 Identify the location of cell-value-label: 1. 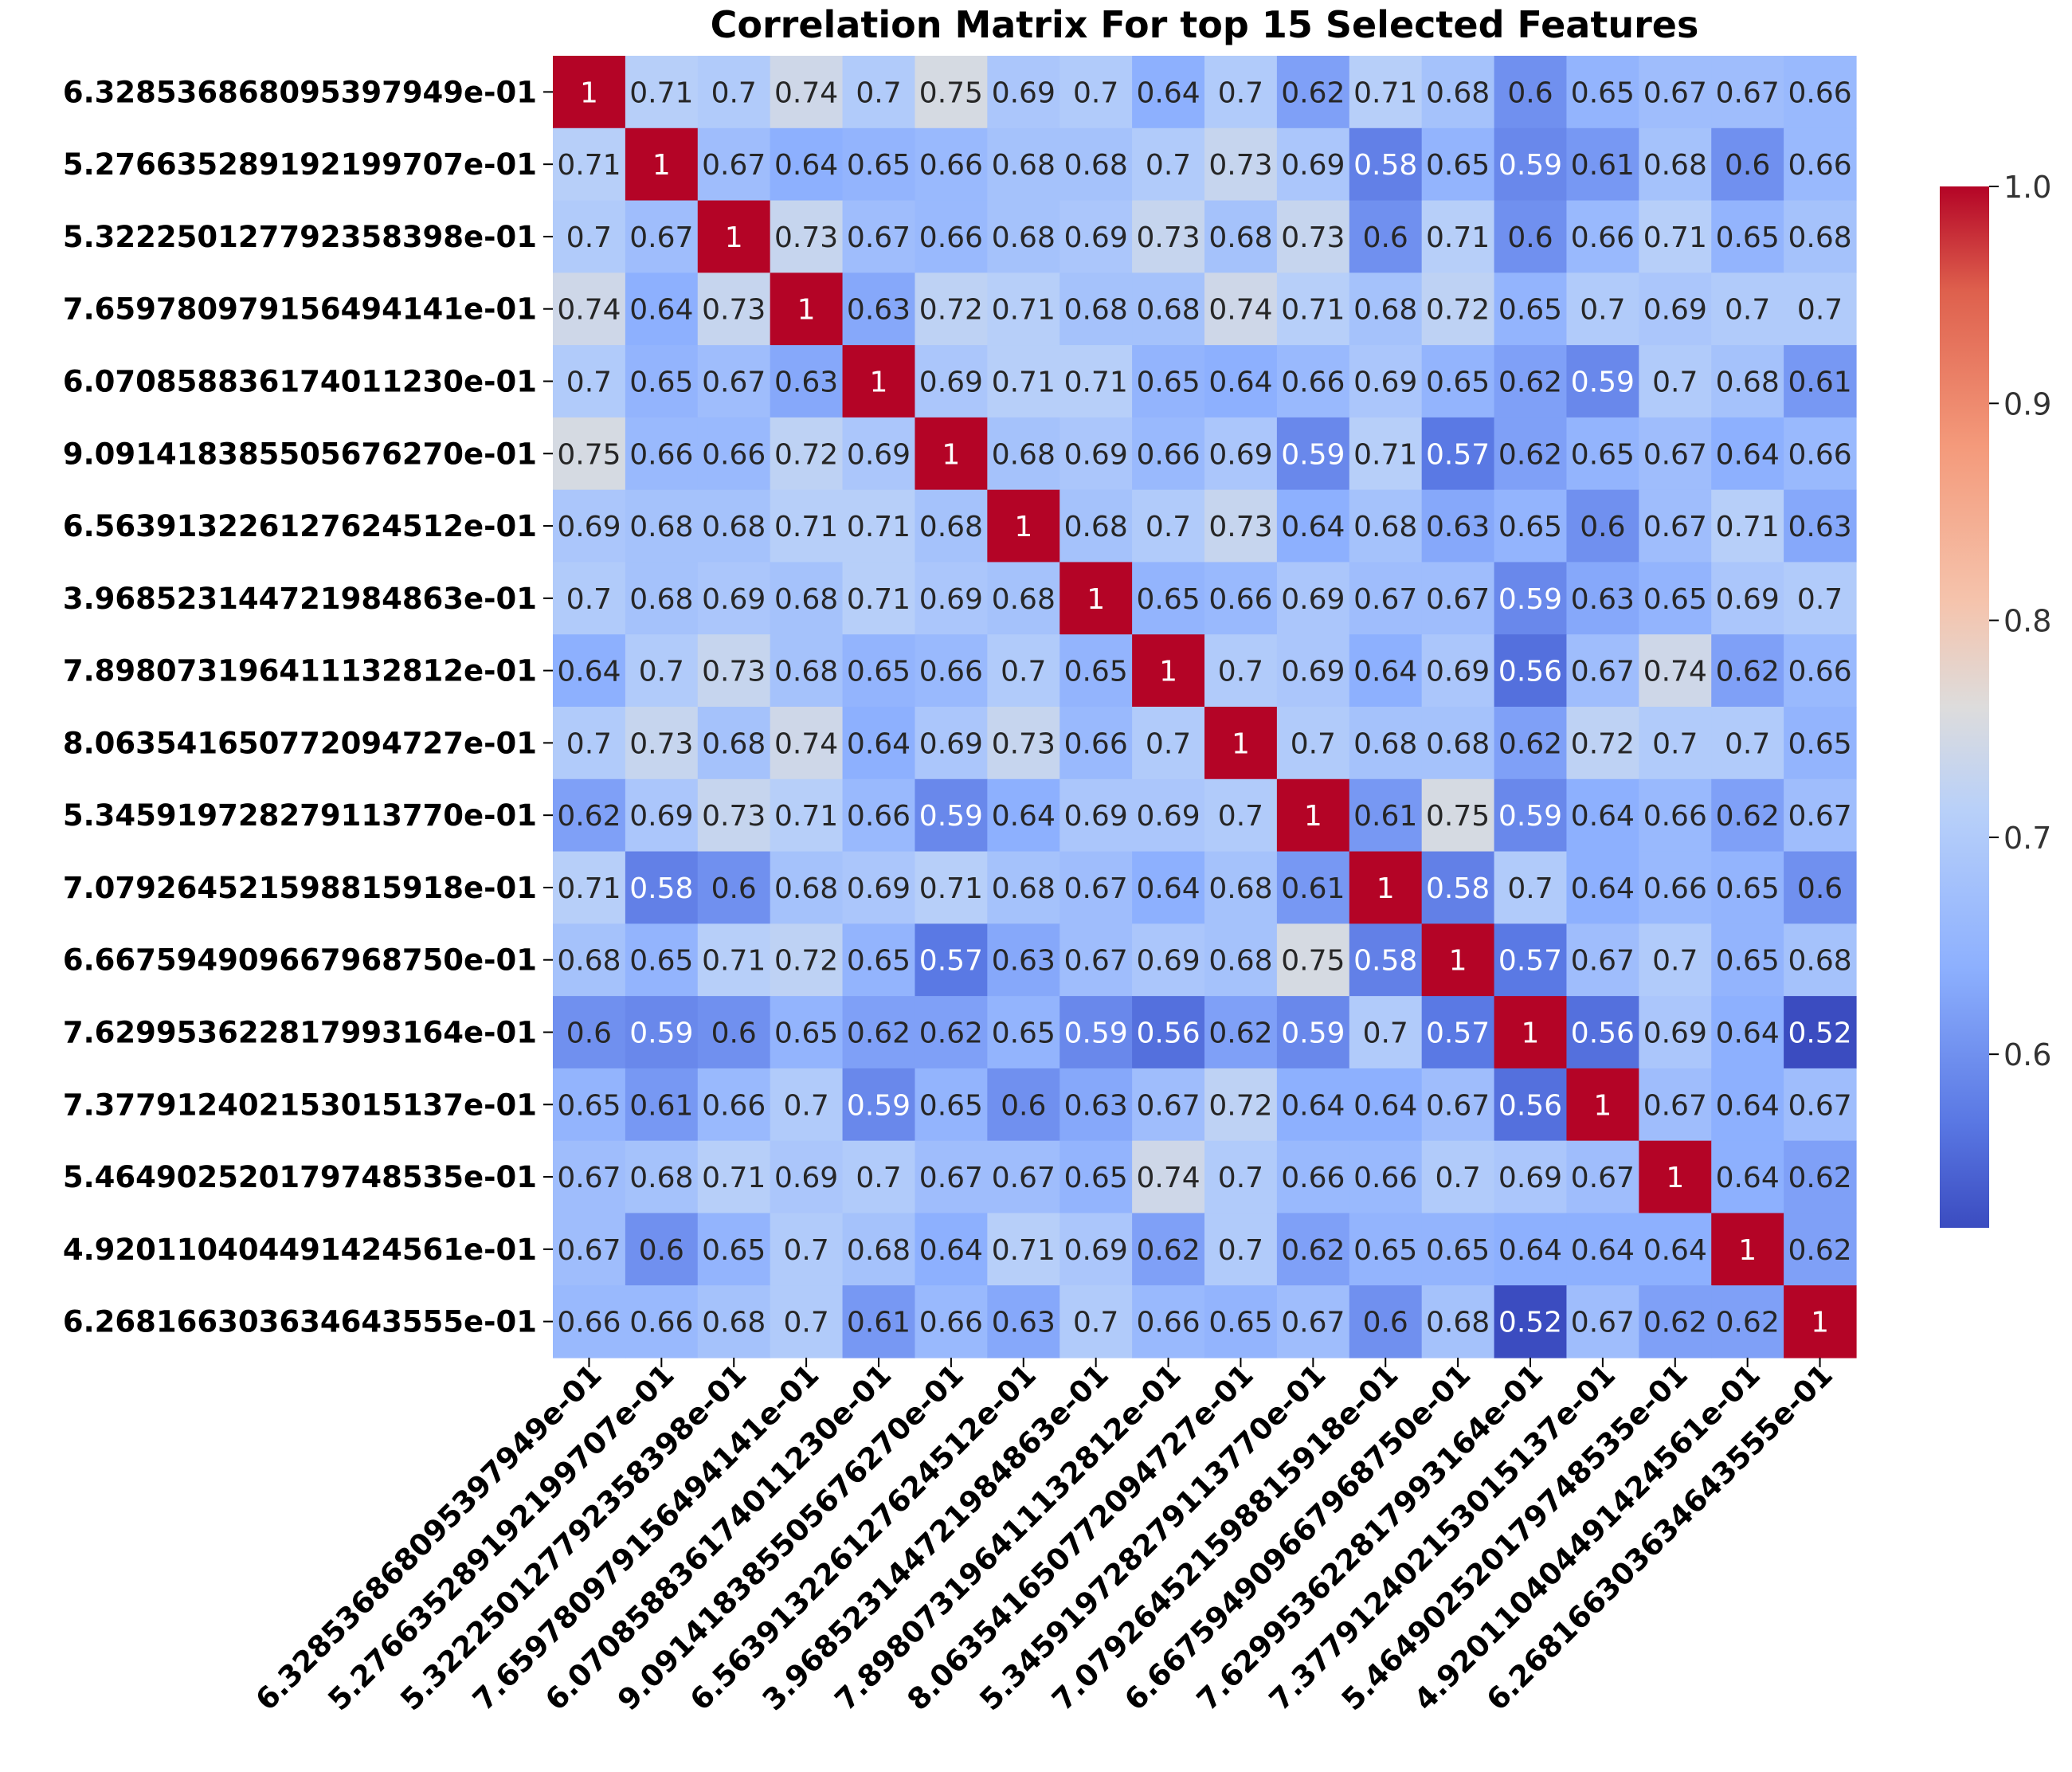
(1386, 889).